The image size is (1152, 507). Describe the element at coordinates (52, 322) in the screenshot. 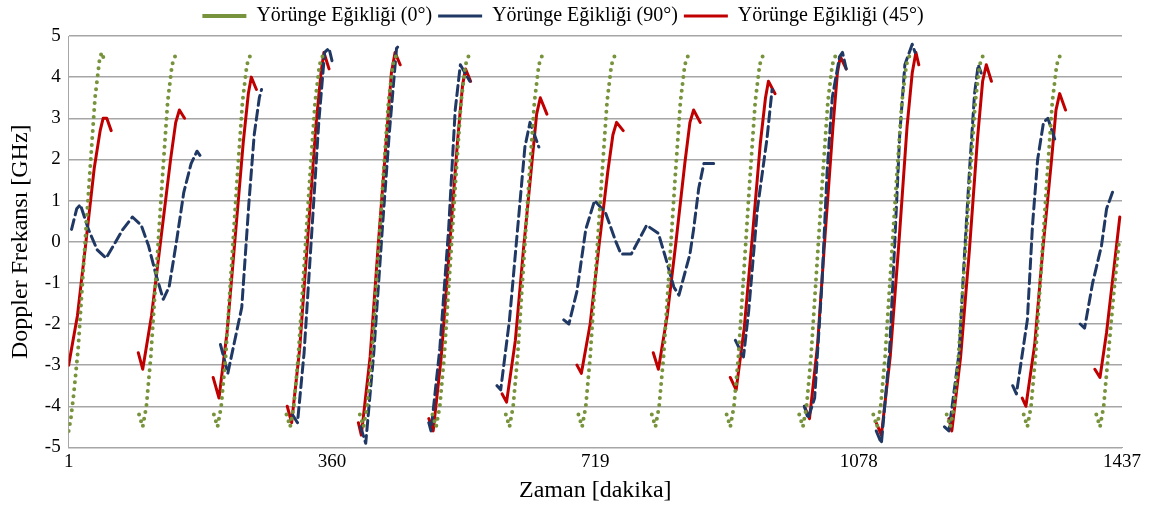

I see `y-tick-label: -2` at that location.